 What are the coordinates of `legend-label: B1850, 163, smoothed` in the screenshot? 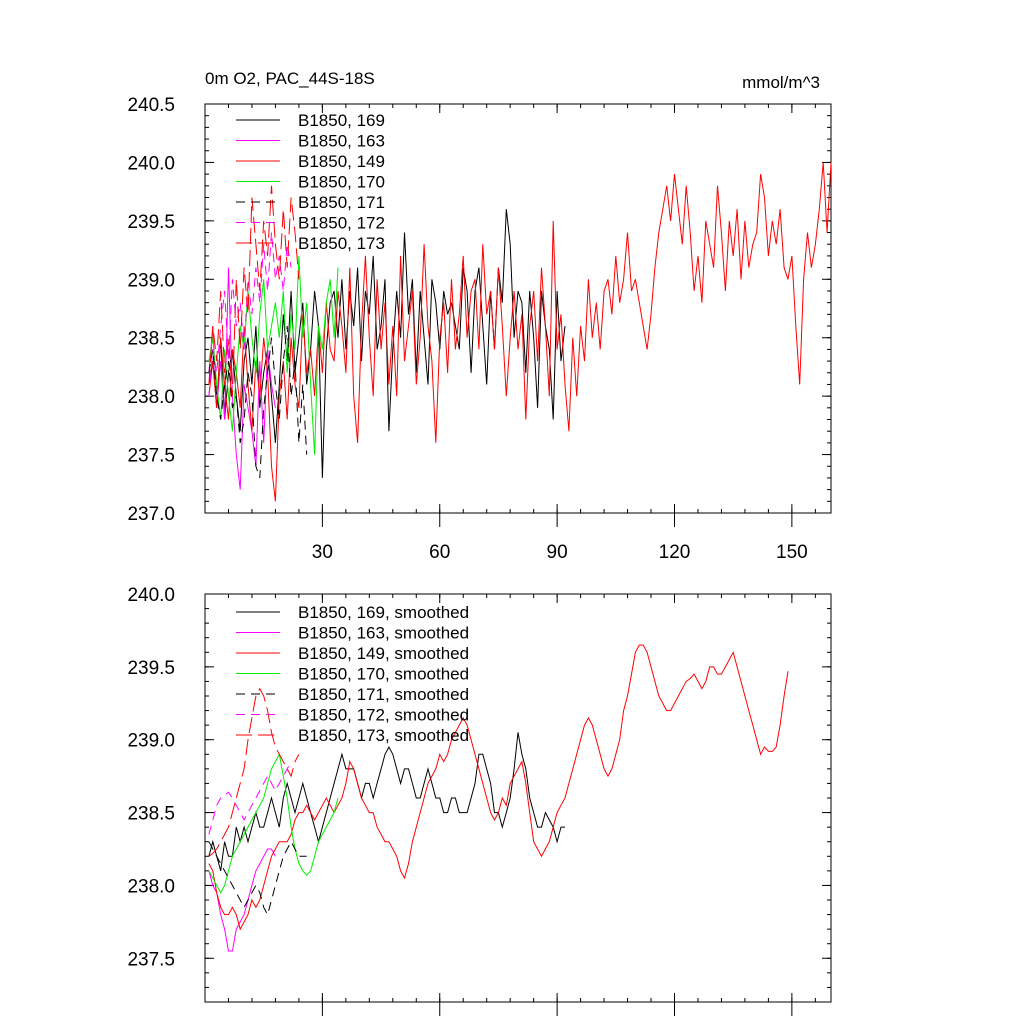 It's located at (383, 633).